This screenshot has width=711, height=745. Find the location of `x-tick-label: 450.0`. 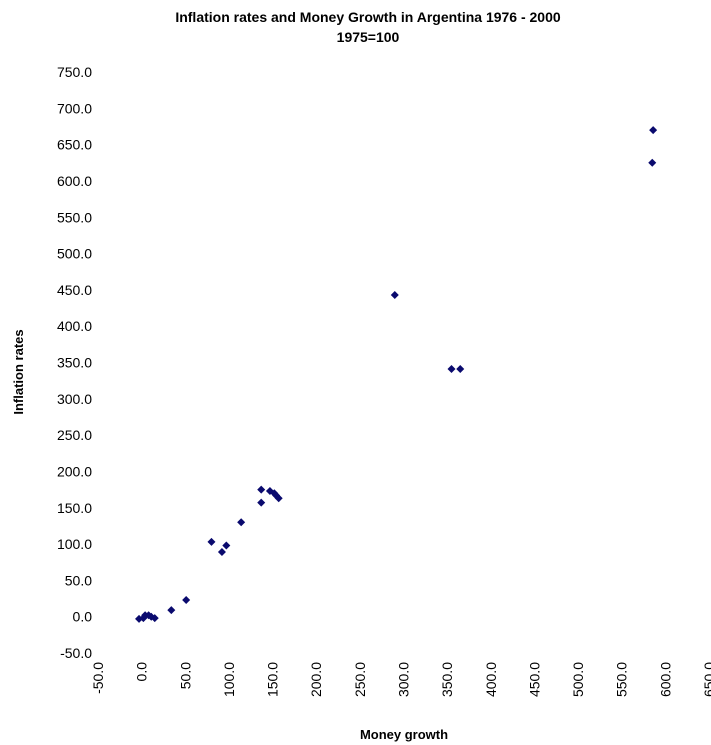

x-tick-label: 450.0 is located at coordinates (534, 679).